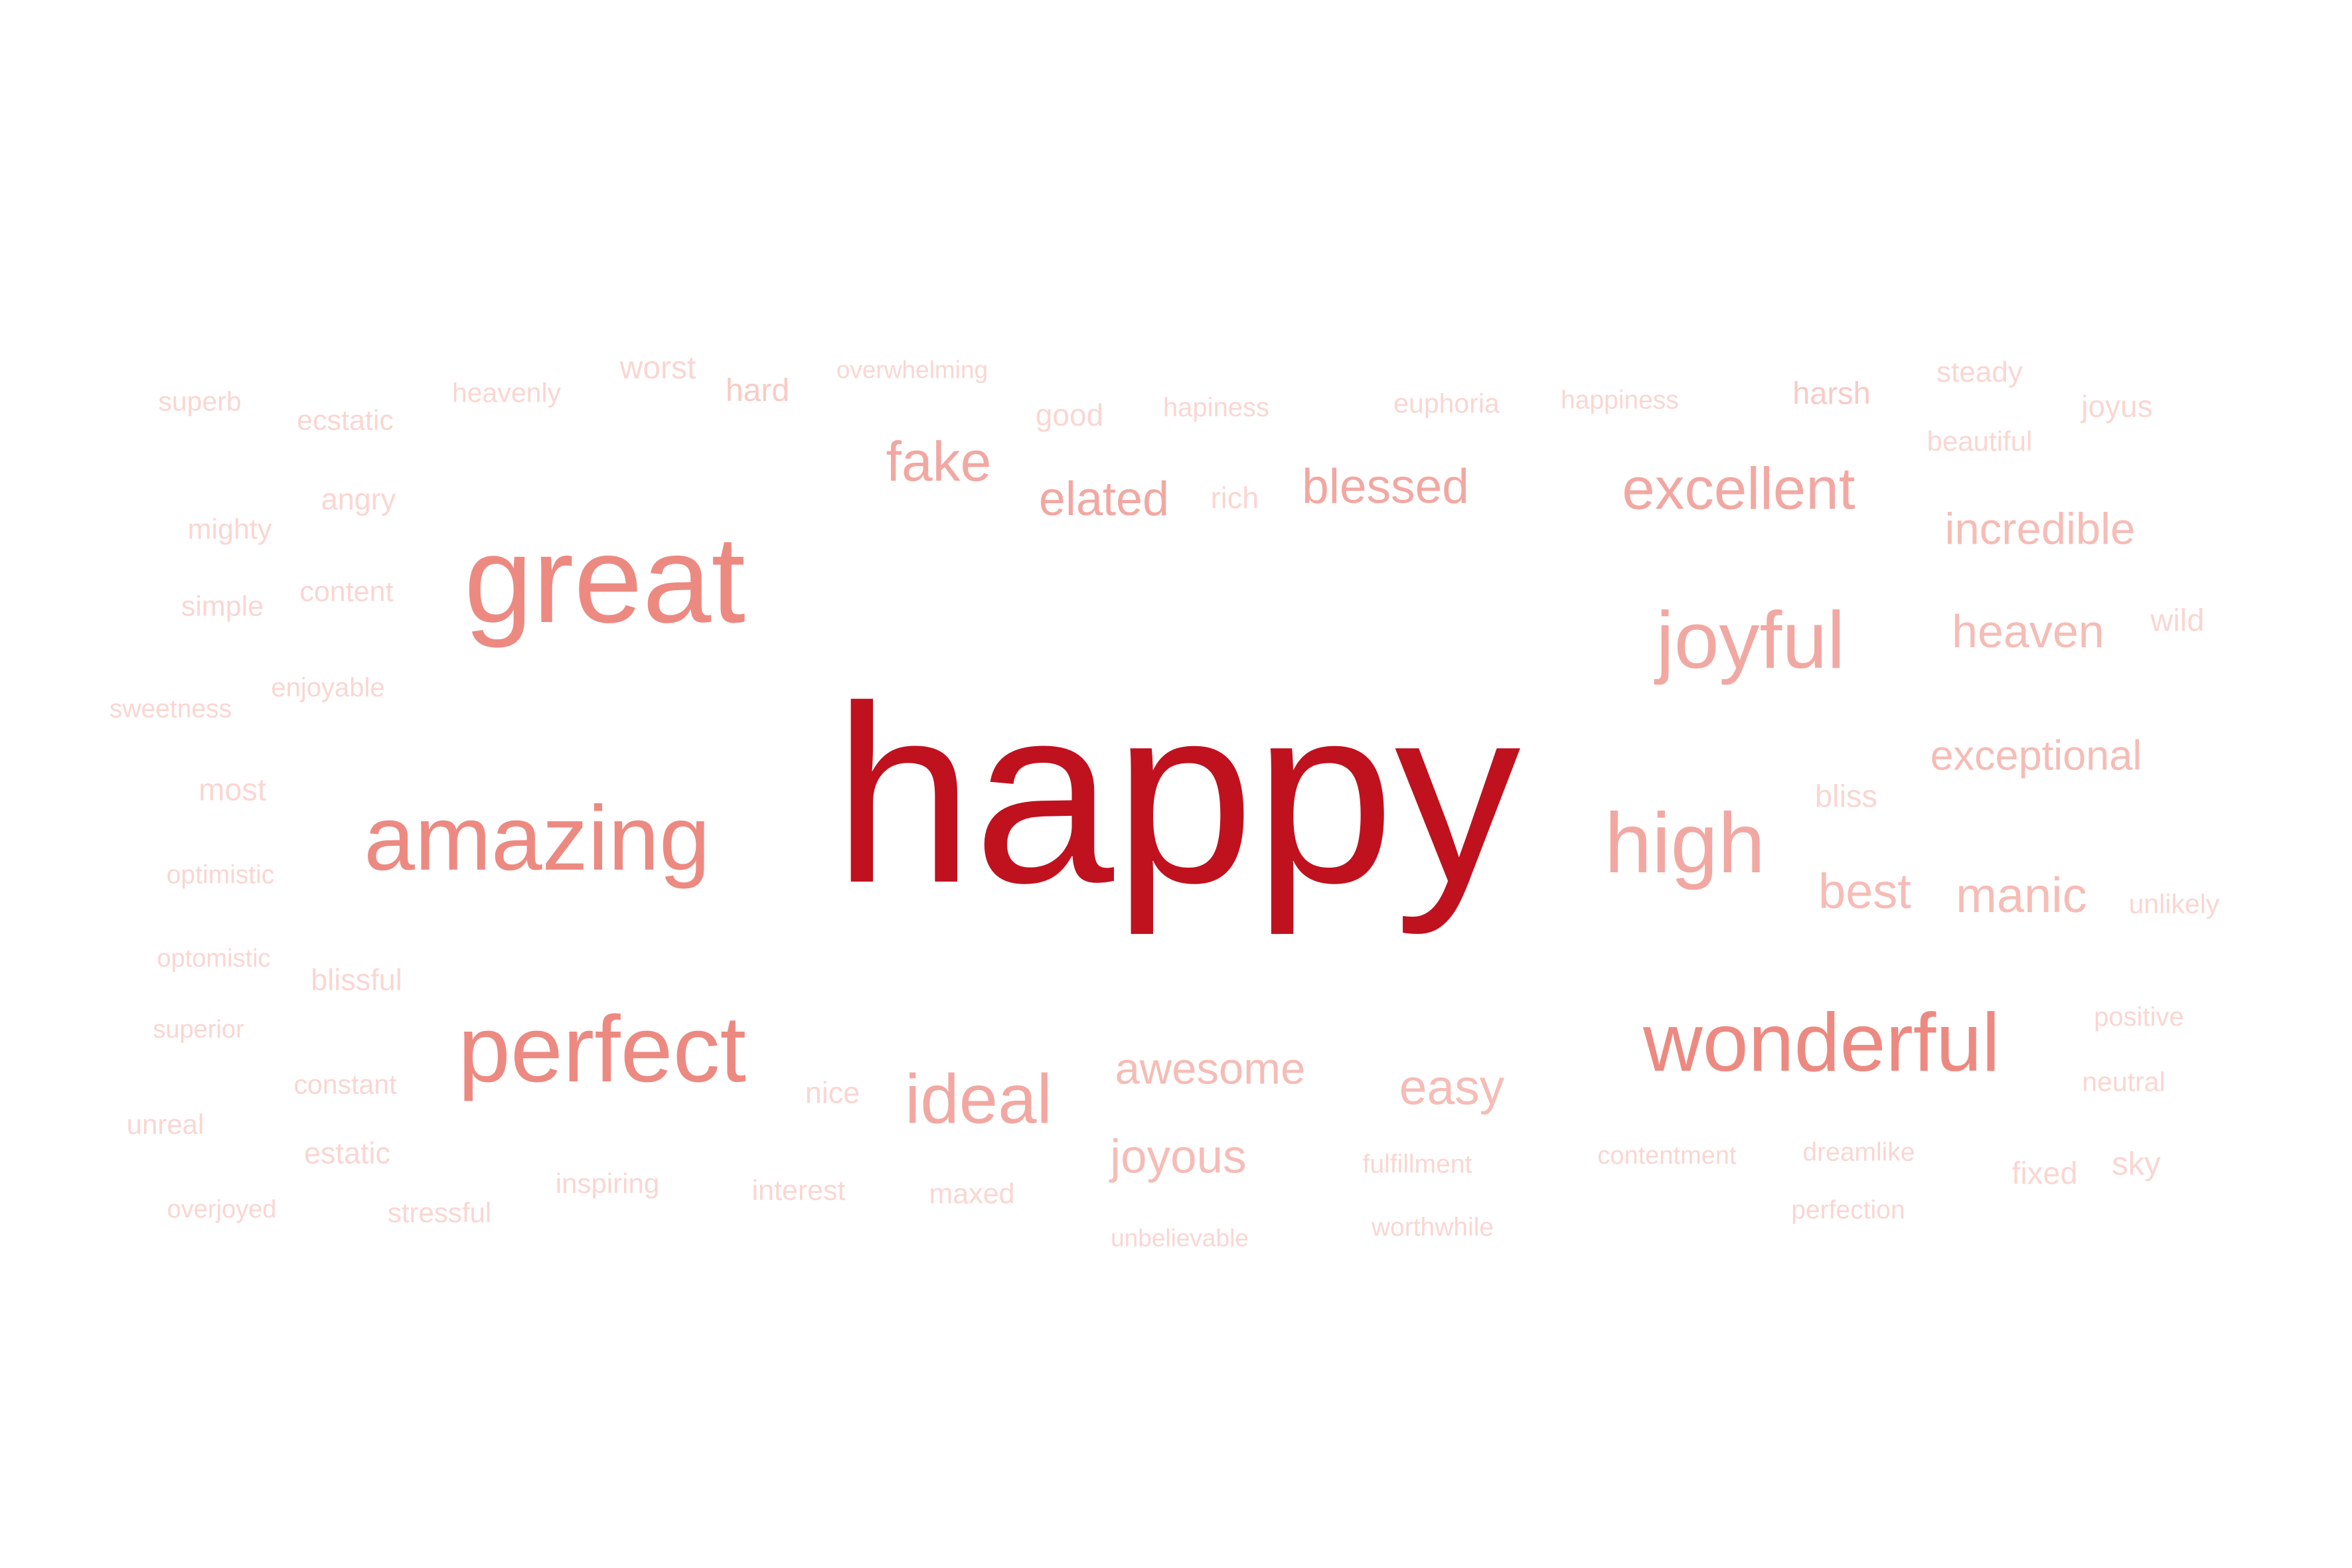 This screenshot has height=1568, width=2352. Describe the element at coordinates (198, 1030) in the screenshot. I see `word-superior: superior` at that location.